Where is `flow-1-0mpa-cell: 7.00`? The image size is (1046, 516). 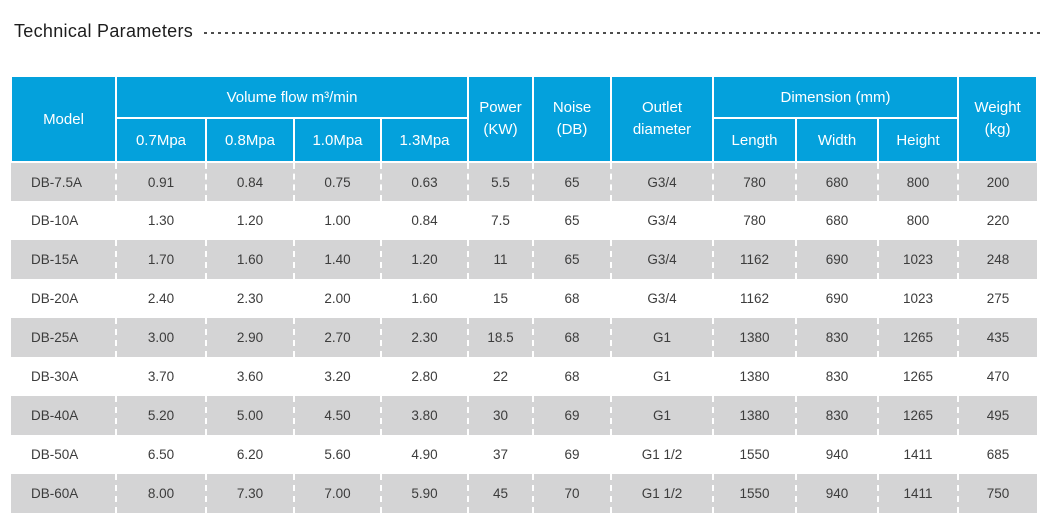 flow-1-0mpa-cell: 7.00 is located at coordinates (337, 493).